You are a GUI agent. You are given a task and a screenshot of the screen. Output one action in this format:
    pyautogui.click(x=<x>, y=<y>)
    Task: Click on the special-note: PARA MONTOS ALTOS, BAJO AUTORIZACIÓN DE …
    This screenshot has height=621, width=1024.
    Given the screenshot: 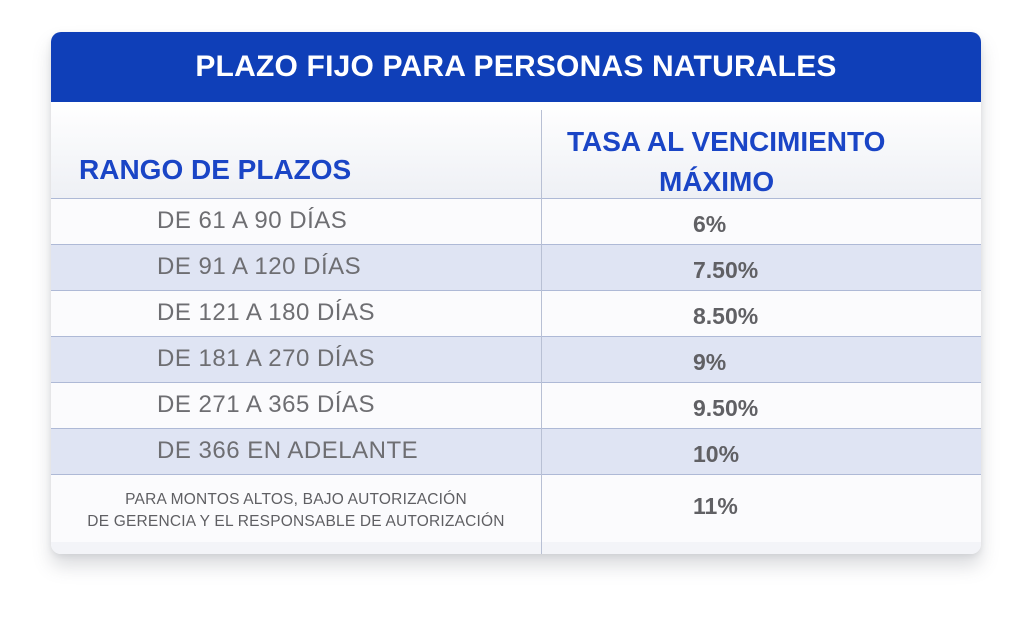 What is the action you would take?
    pyautogui.click(x=296, y=511)
    